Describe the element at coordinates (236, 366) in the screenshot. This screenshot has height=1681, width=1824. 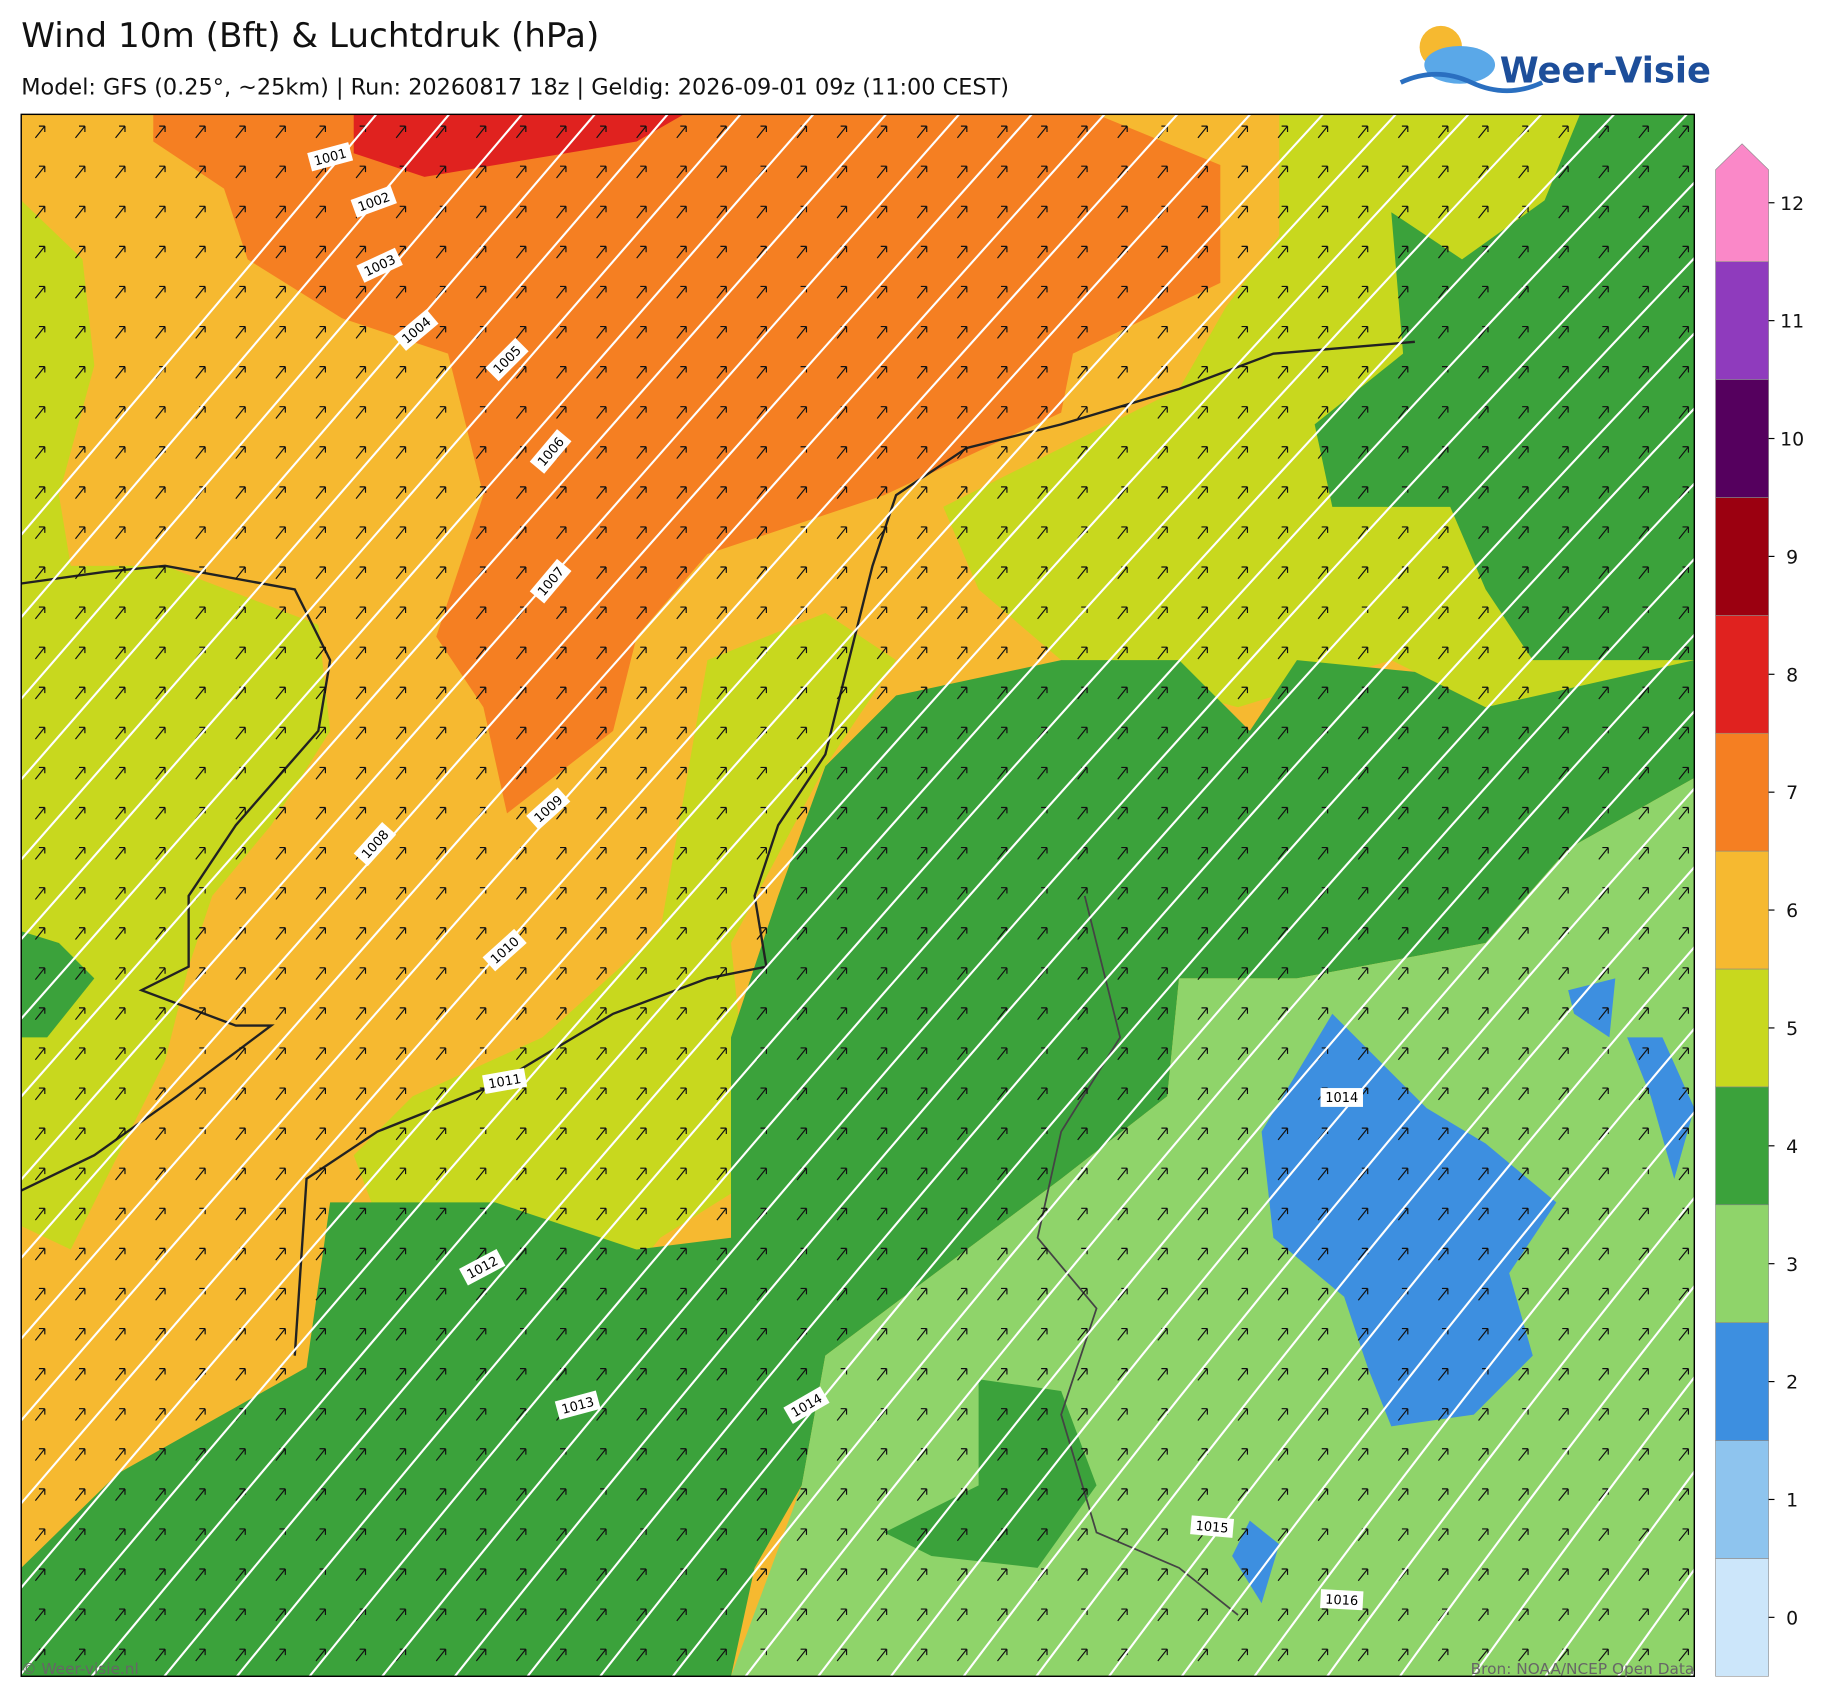
I see `isobar-line` at that location.